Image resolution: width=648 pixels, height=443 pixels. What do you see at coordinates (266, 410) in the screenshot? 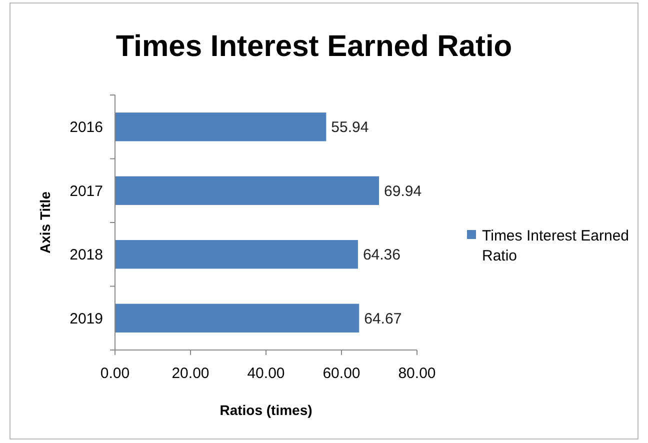
I see `x-axis-title: Ratios (times)` at bounding box center [266, 410].